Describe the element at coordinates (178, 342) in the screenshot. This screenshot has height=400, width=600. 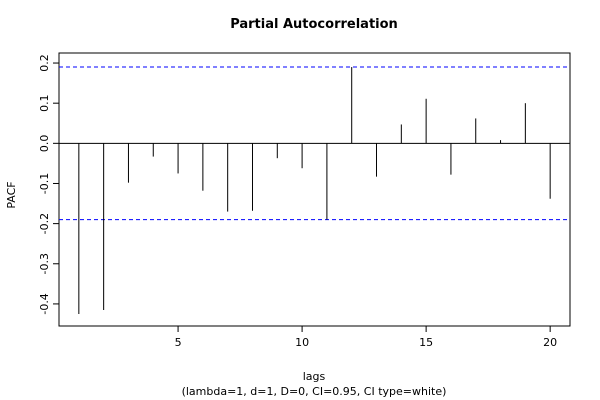
I see `x-tick-label-5: 5` at that location.